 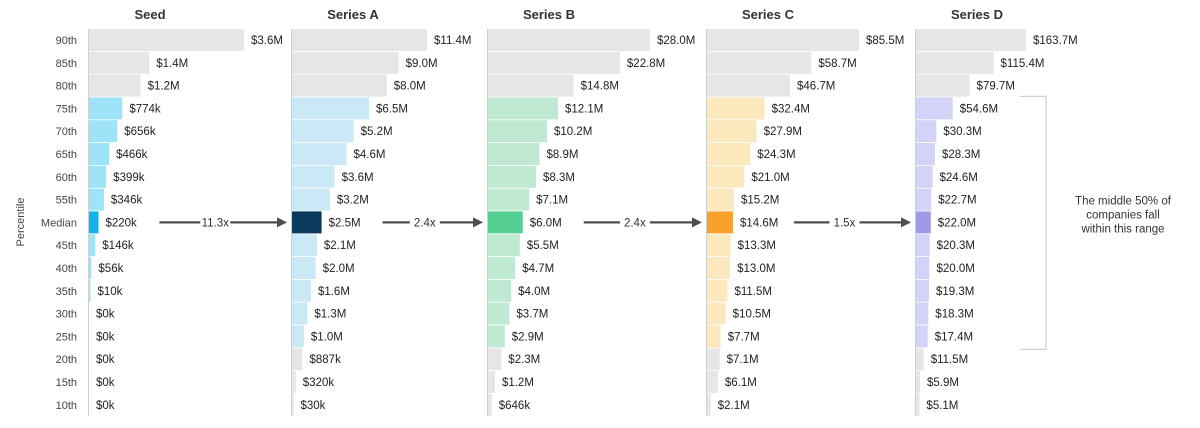 I want to click on percentile-label-35th: 35th, so click(x=66, y=292).